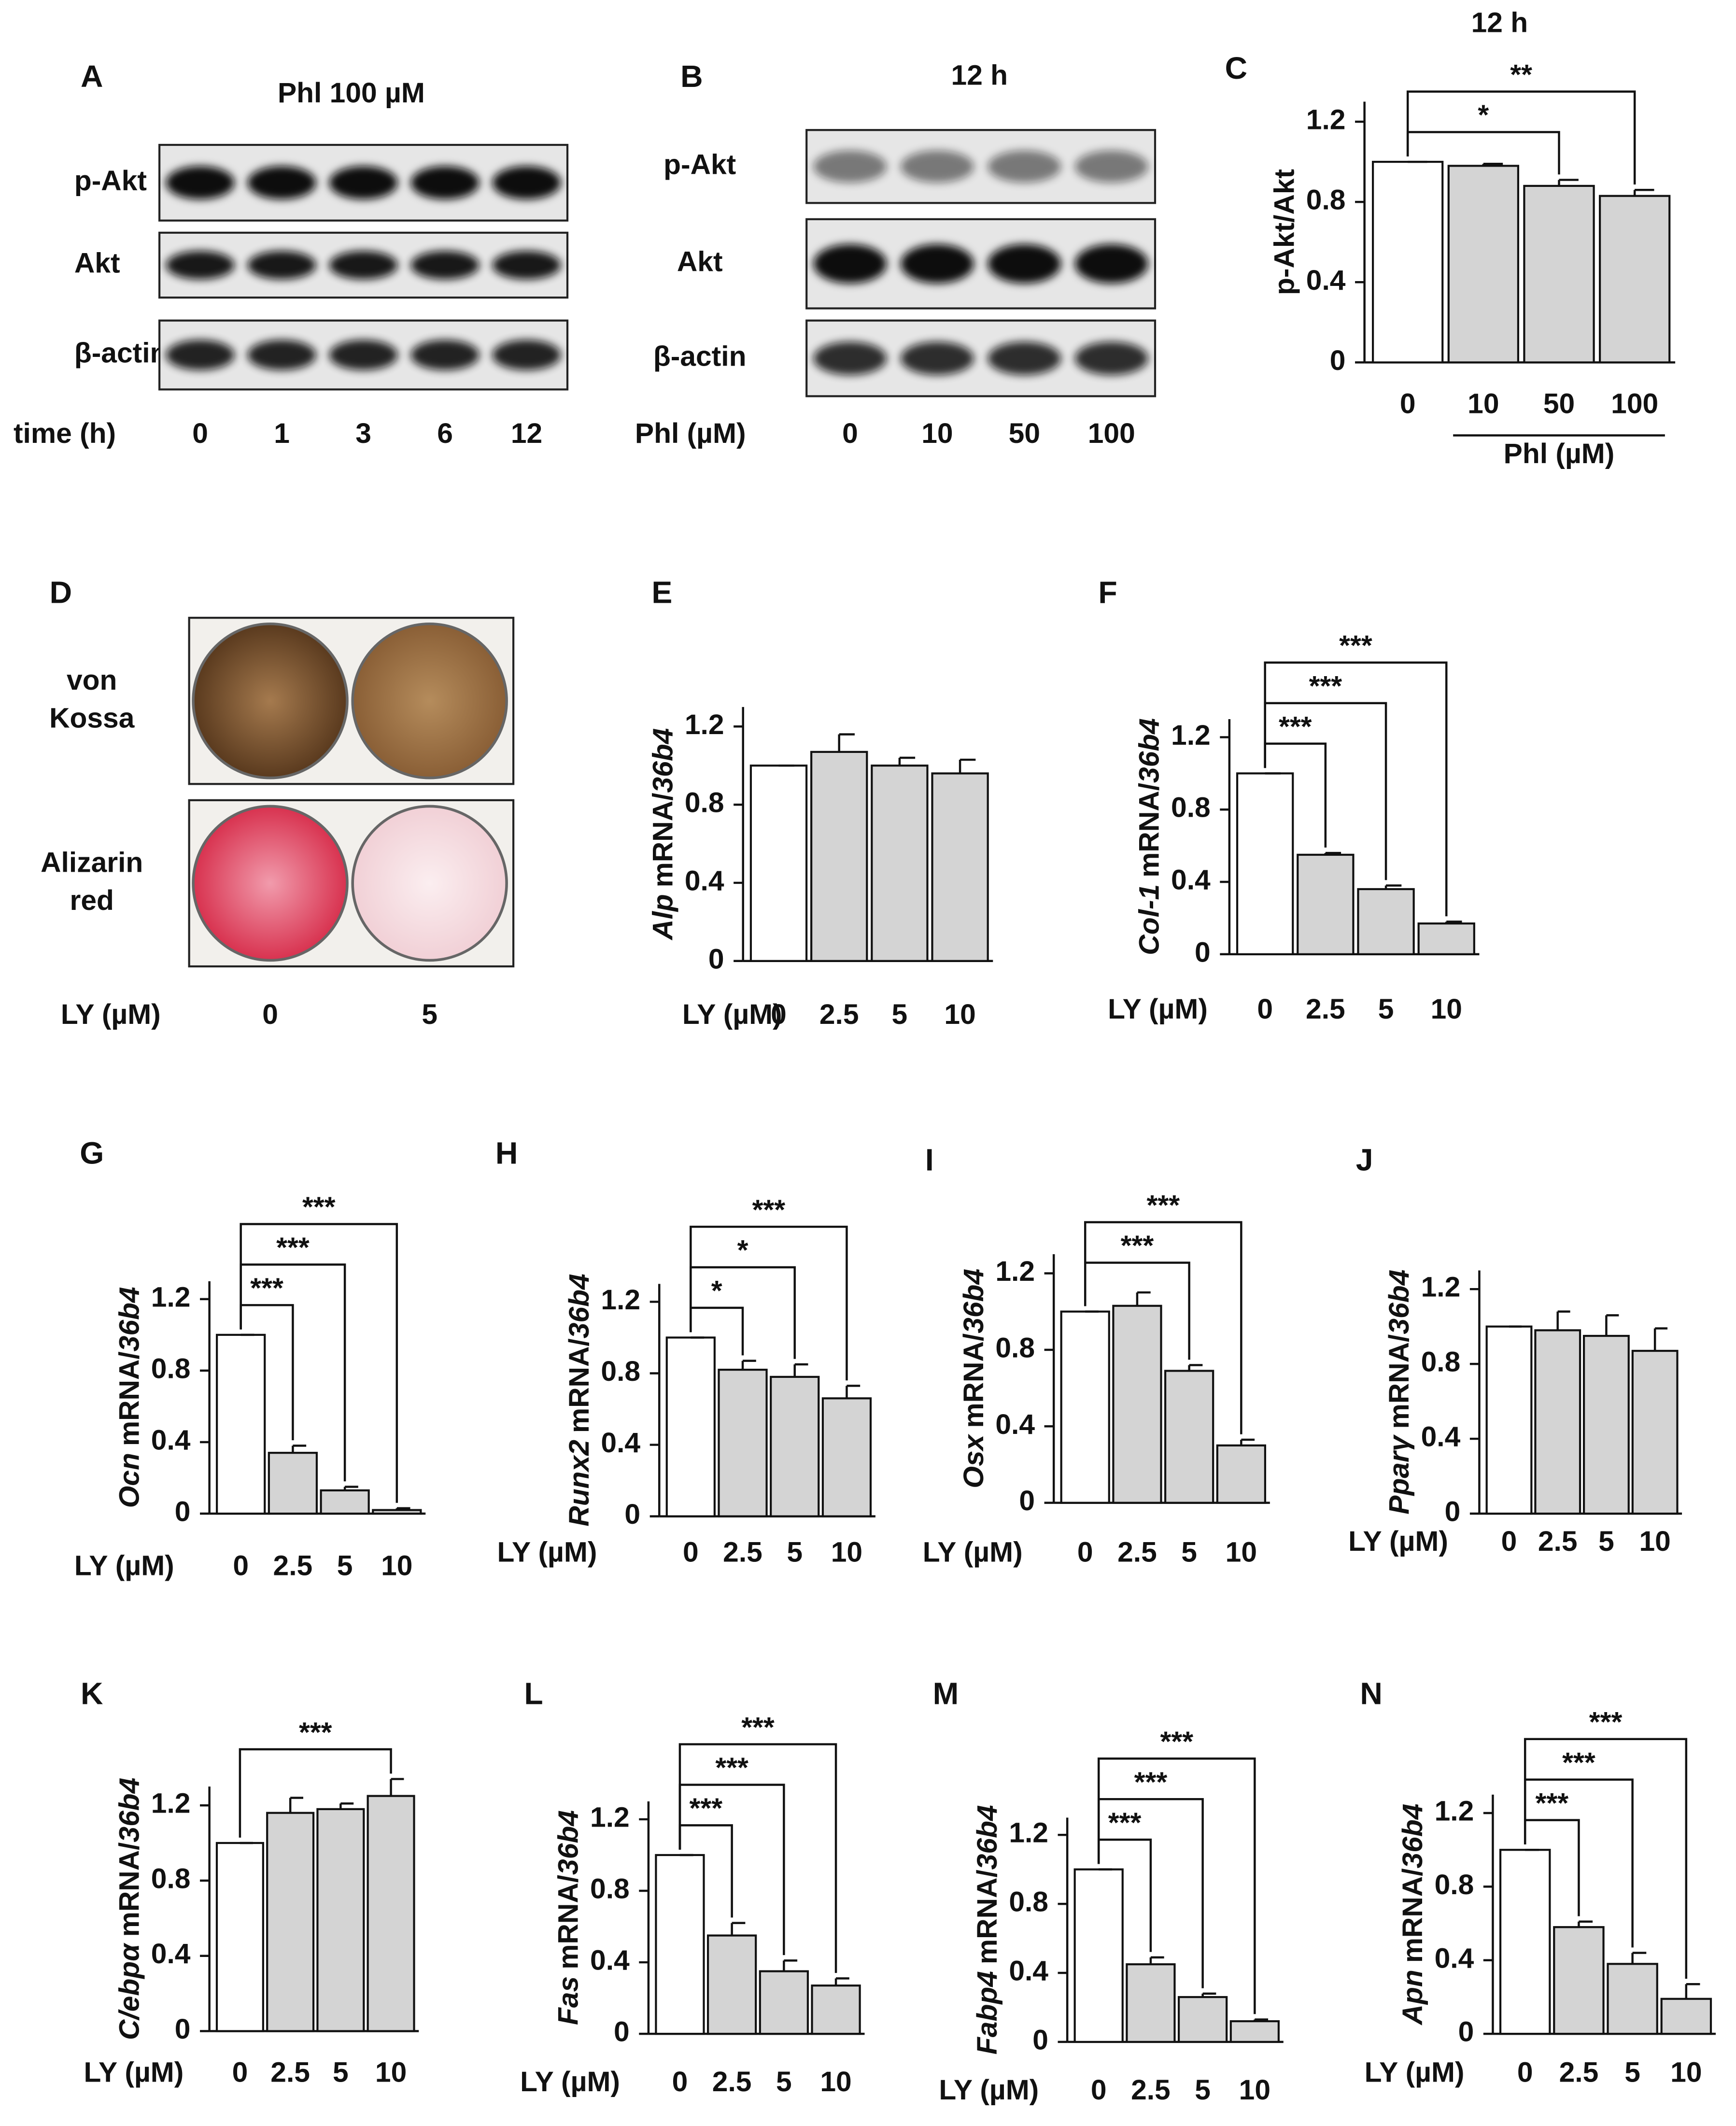 The image size is (1736, 2126). I want to click on blot-title: Phl 100 µM, so click(352, 93).